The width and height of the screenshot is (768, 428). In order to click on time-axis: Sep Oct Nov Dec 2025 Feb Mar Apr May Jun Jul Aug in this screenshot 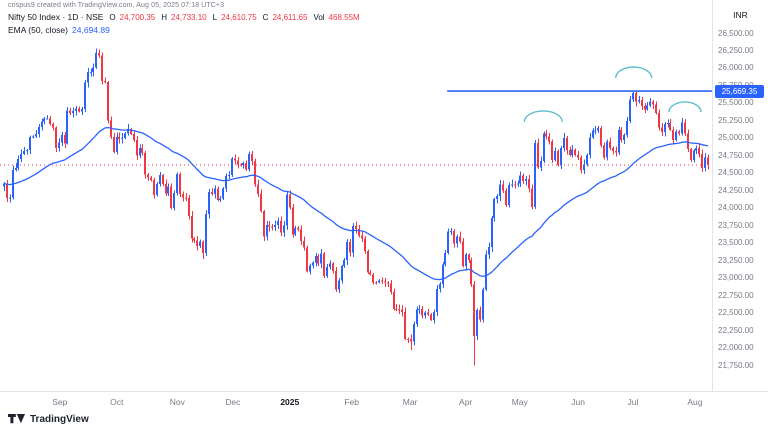, I will do `click(384, 402)`.